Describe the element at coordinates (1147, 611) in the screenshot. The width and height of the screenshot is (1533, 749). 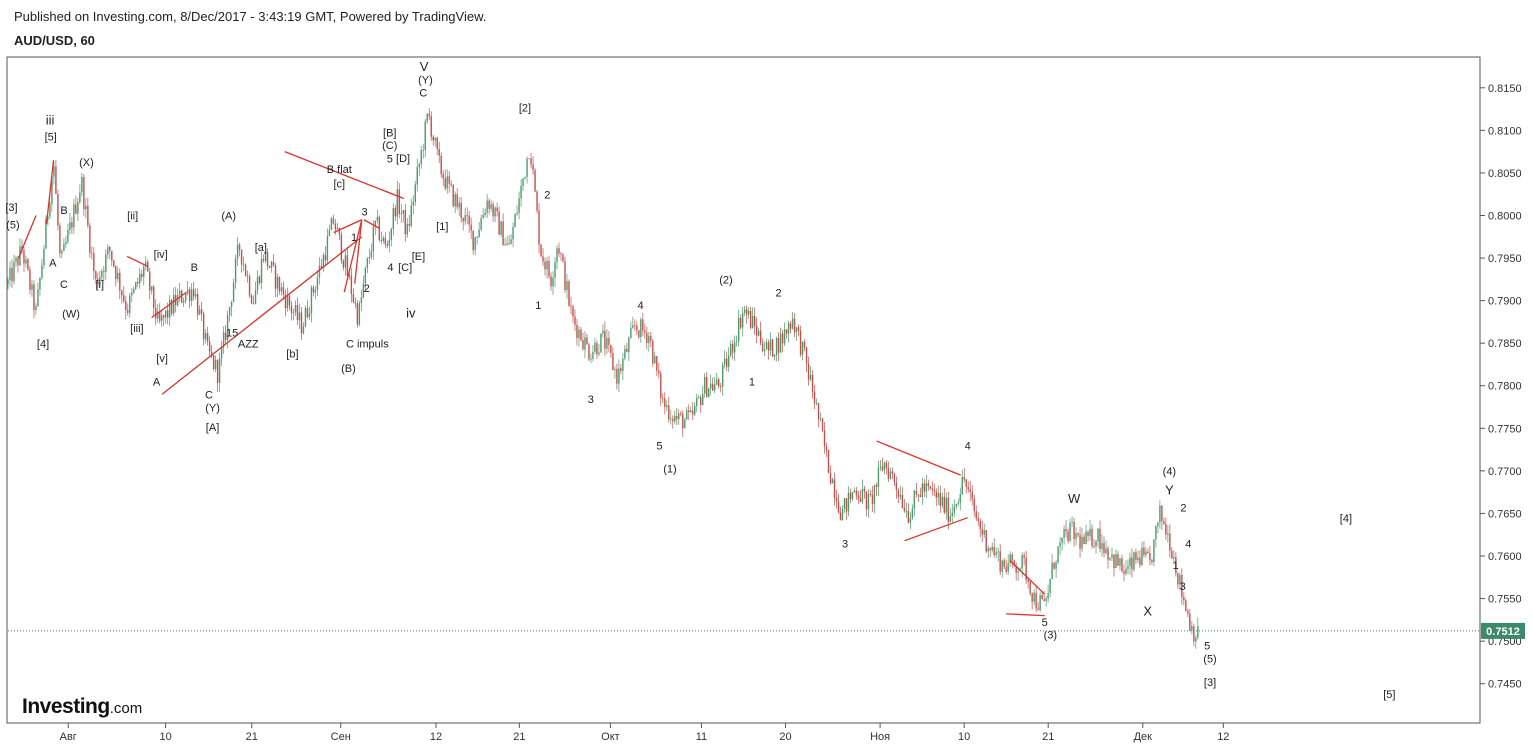
I see `wave-label: X` at that location.